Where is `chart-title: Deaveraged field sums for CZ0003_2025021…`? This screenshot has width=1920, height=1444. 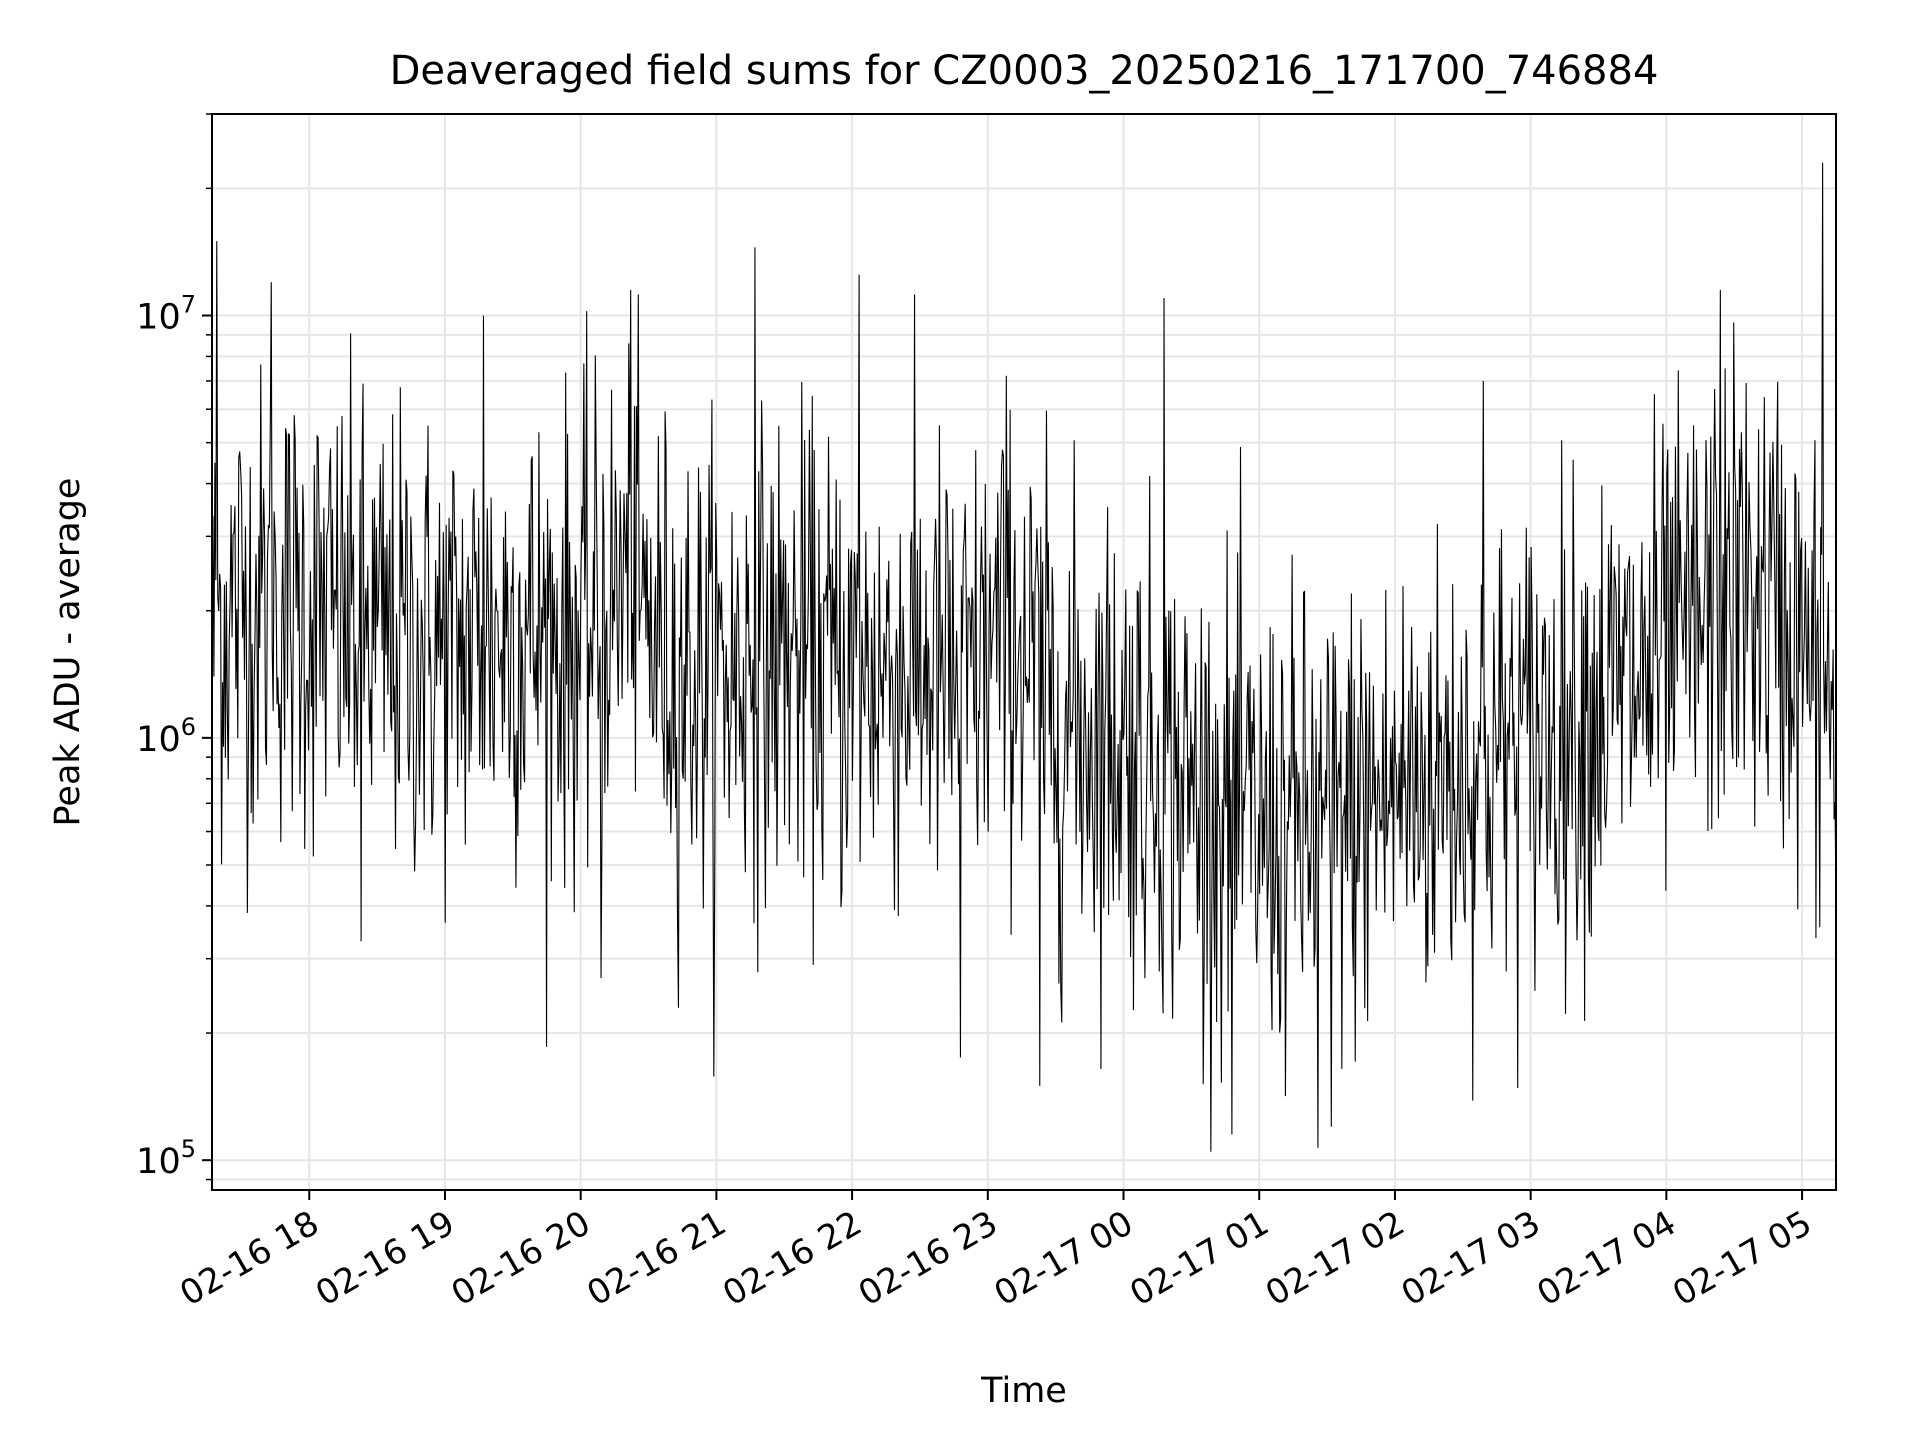
chart-title: Deaveraged field sums for CZ0003_2025021… is located at coordinates (1024, 71).